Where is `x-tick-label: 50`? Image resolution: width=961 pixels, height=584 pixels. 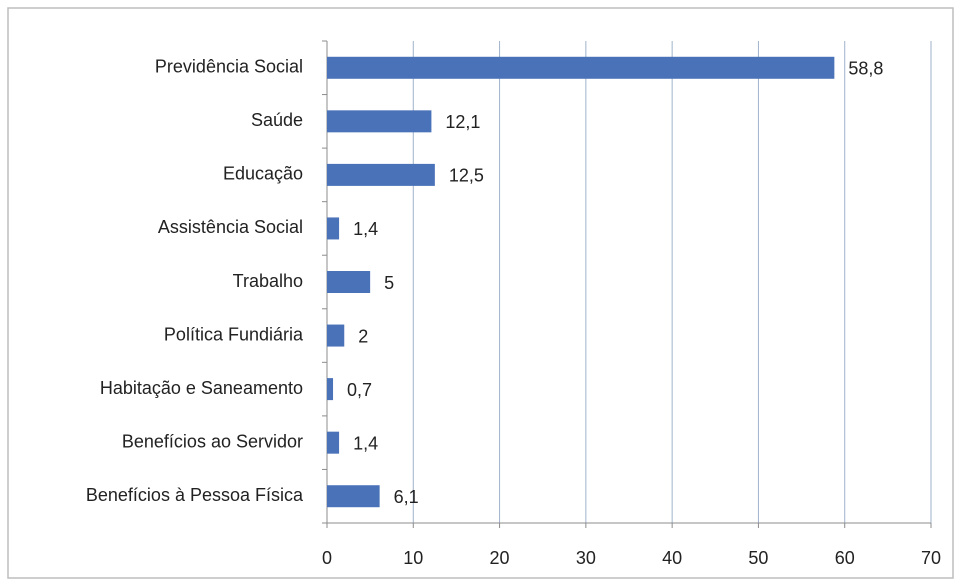 x-tick-label: 50 is located at coordinates (758, 558).